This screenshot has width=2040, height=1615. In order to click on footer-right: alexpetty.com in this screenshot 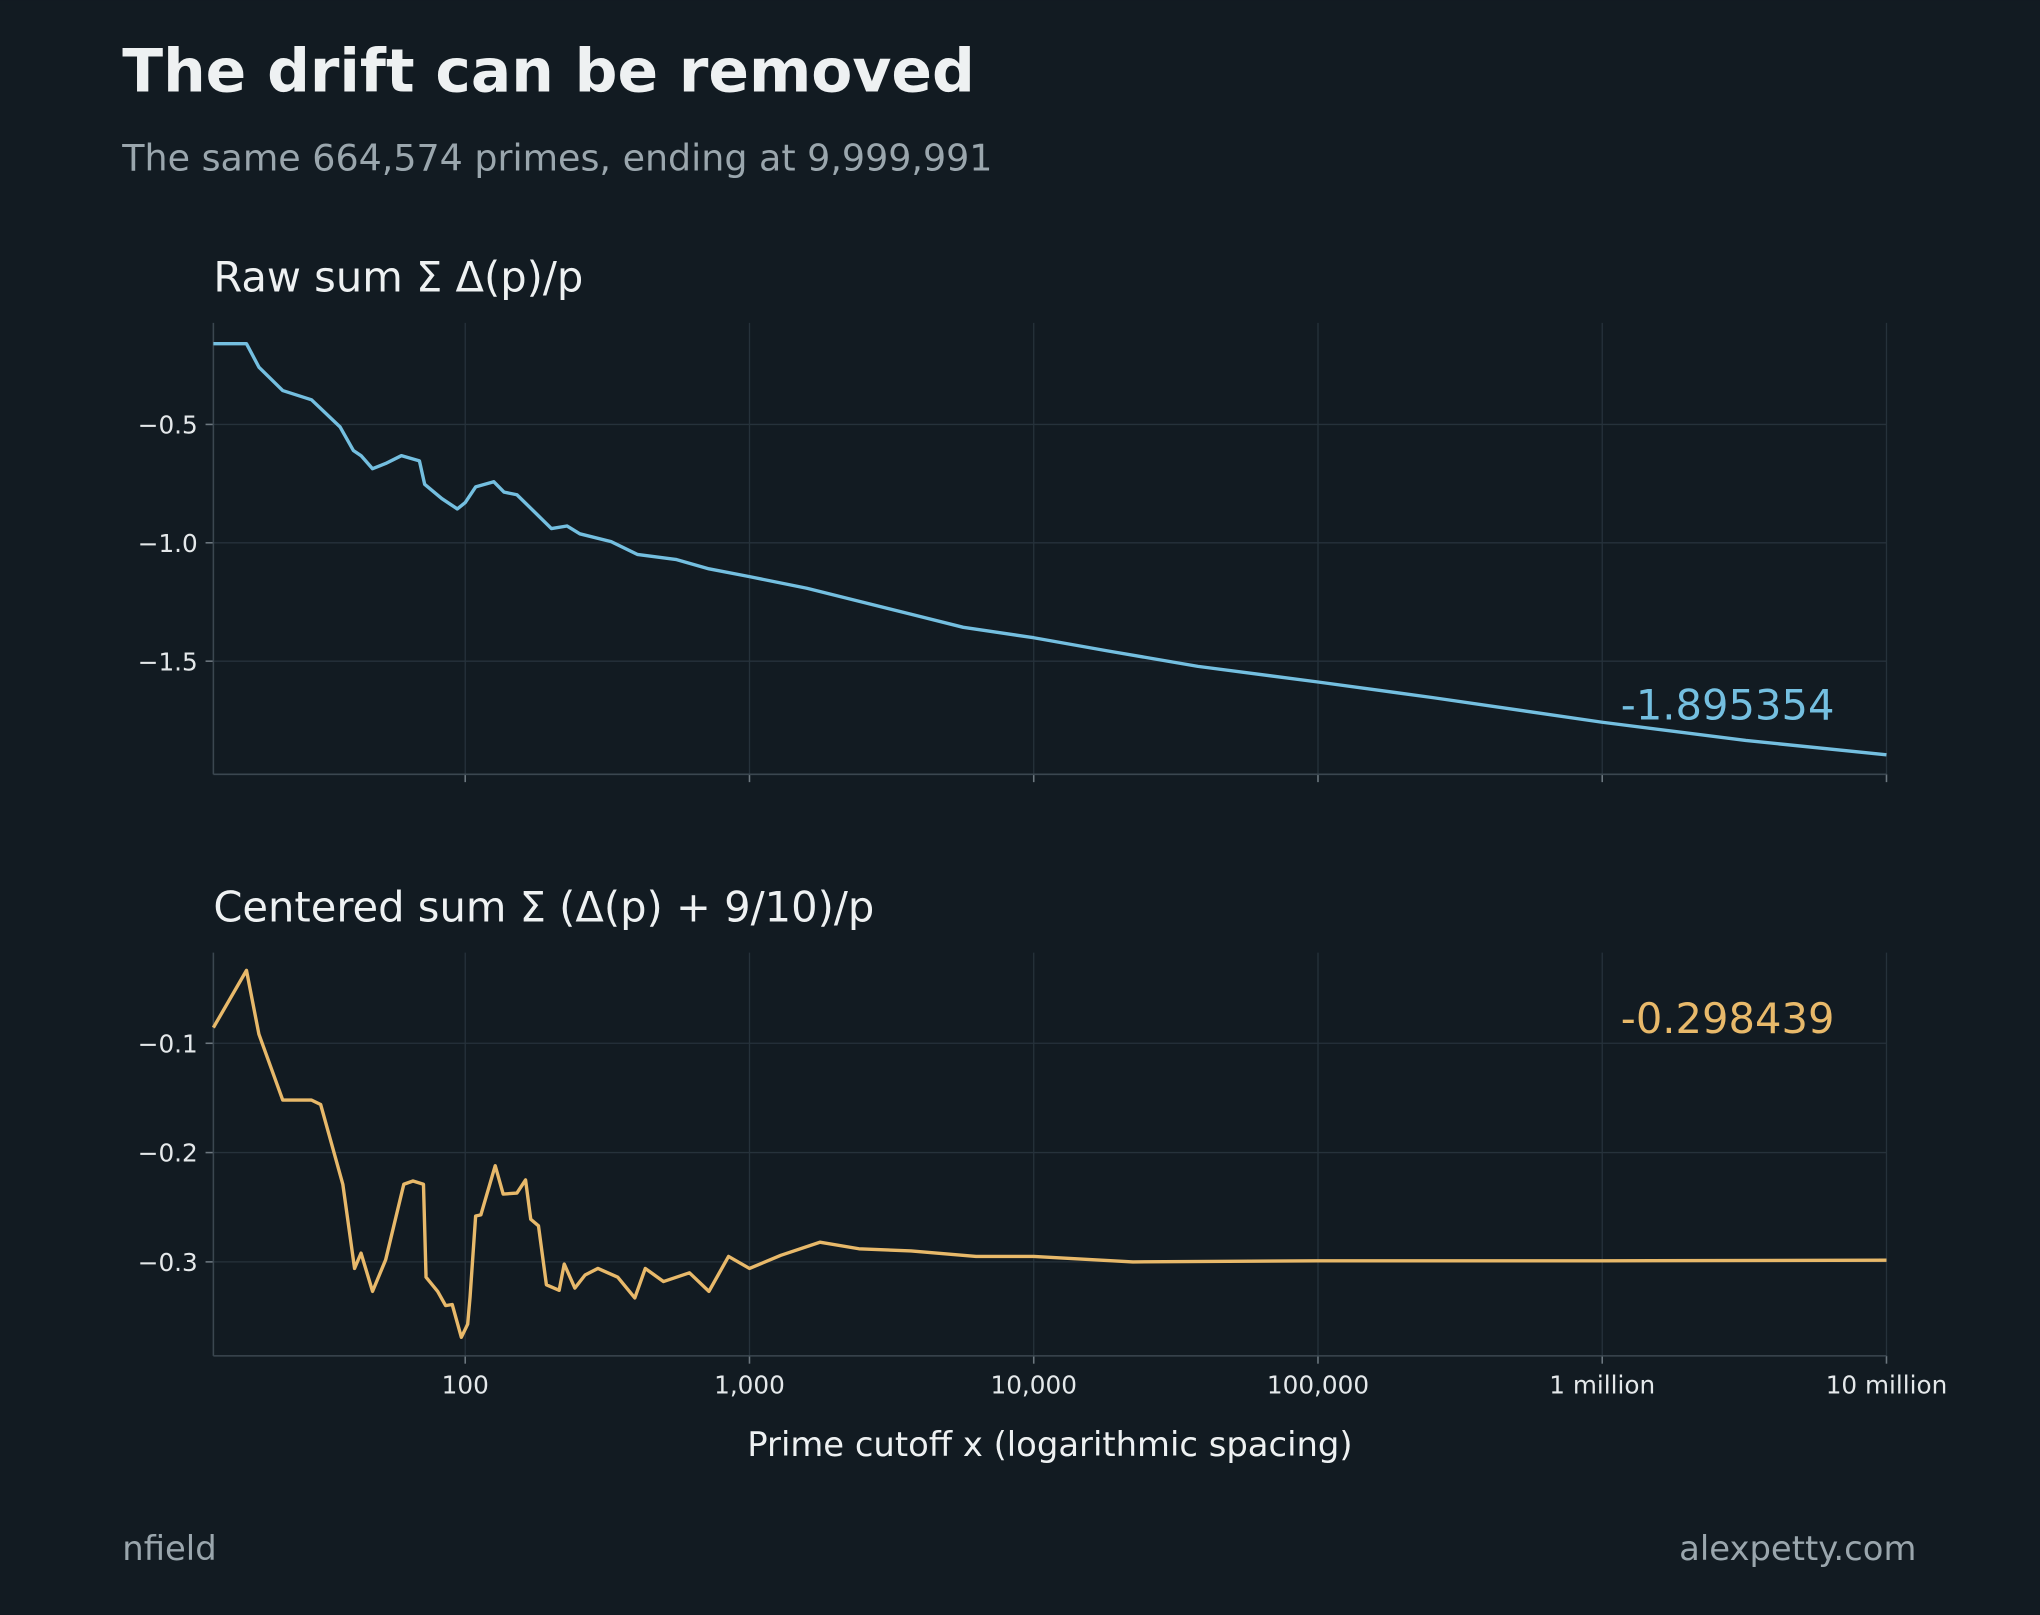, I will do `click(1797, 1548)`.